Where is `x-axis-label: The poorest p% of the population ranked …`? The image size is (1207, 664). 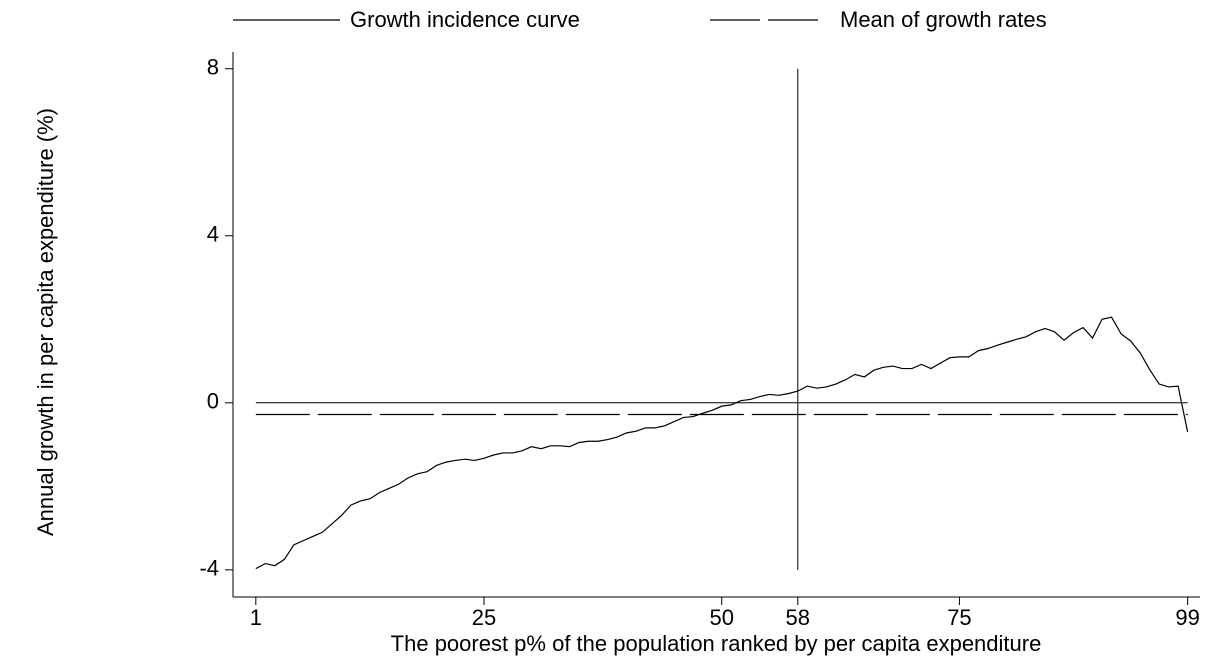 x-axis-label: The poorest p% of the population ranked … is located at coordinates (716, 643).